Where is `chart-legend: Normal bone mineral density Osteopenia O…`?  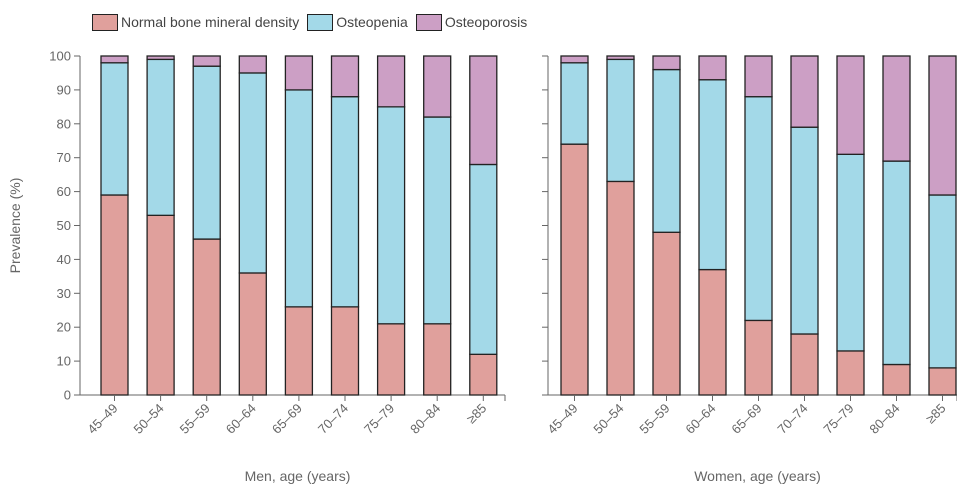 chart-legend: Normal bone mineral density Osteopenia O… is located at coordinates (313, 22).